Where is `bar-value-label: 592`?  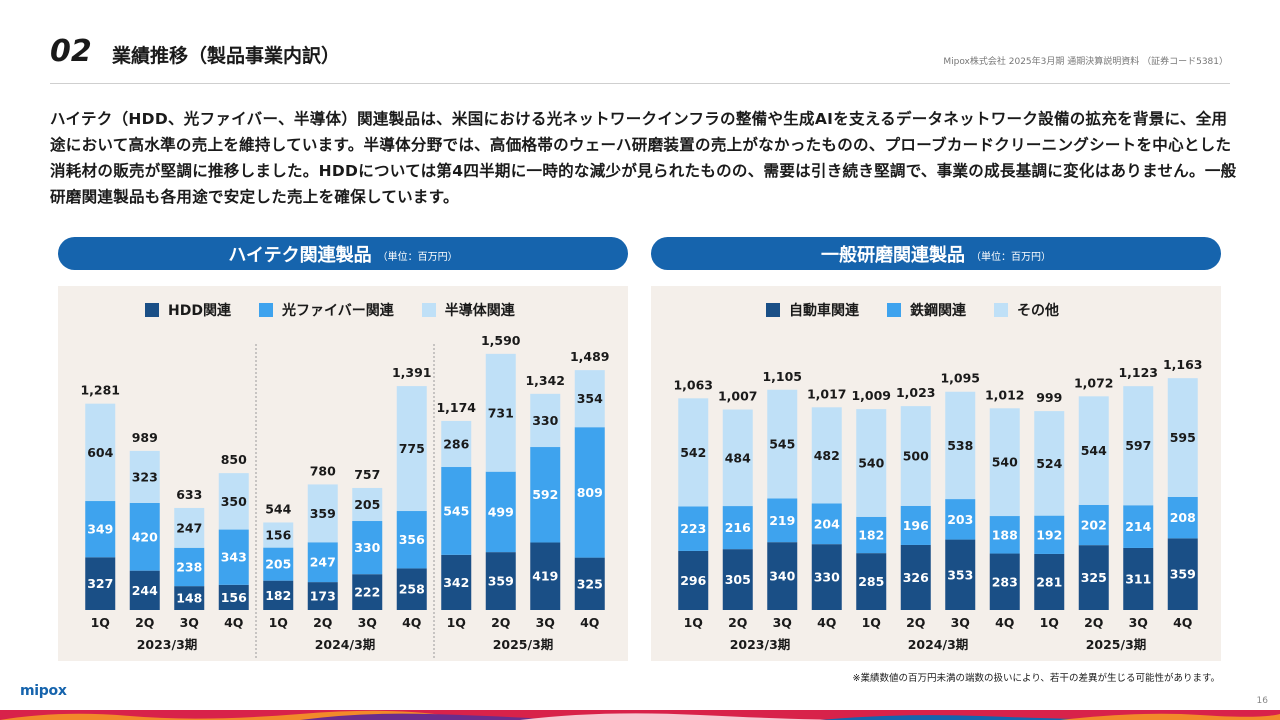
bar-value-label: 592 is located at coordinates (545, 494).